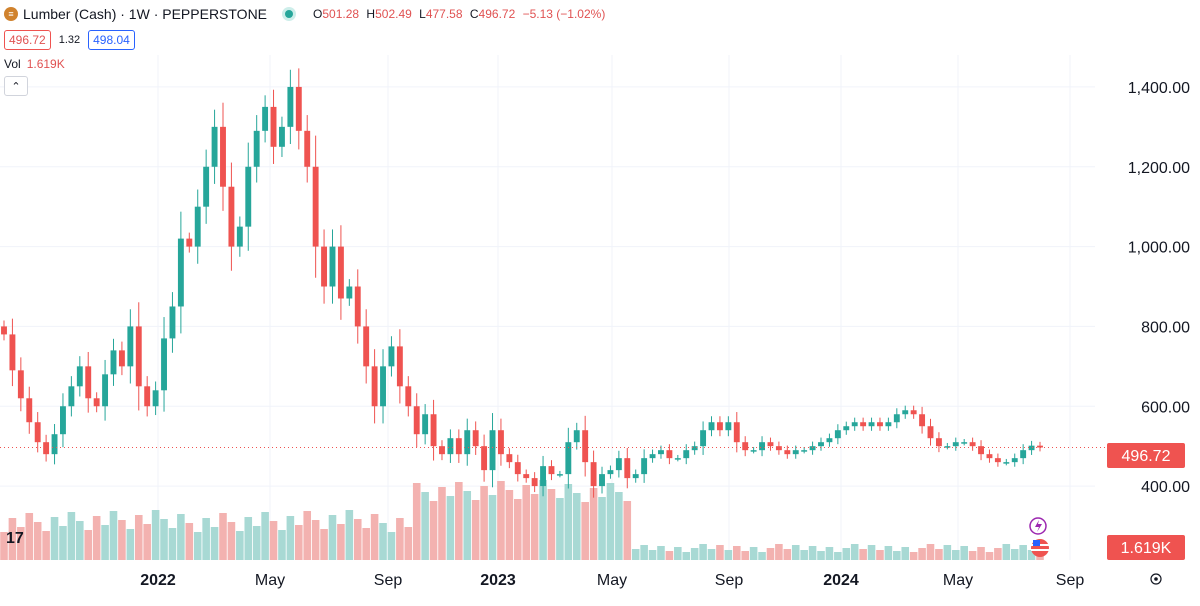 This screenshot has width=1200, height=606. I want to click on flash-icon, so click(1038, 526).